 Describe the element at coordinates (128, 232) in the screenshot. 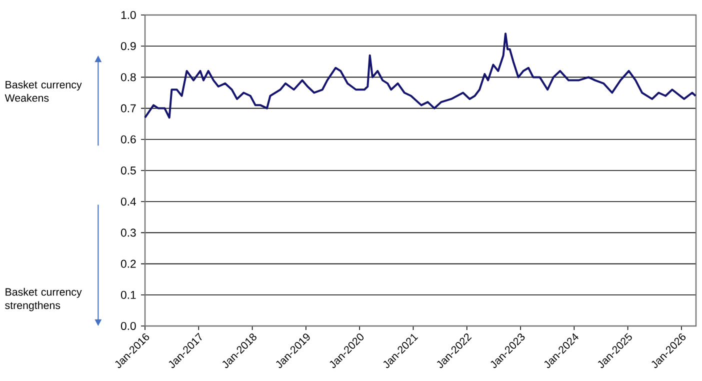

I see `y-tick-label: 0.3` at that location.